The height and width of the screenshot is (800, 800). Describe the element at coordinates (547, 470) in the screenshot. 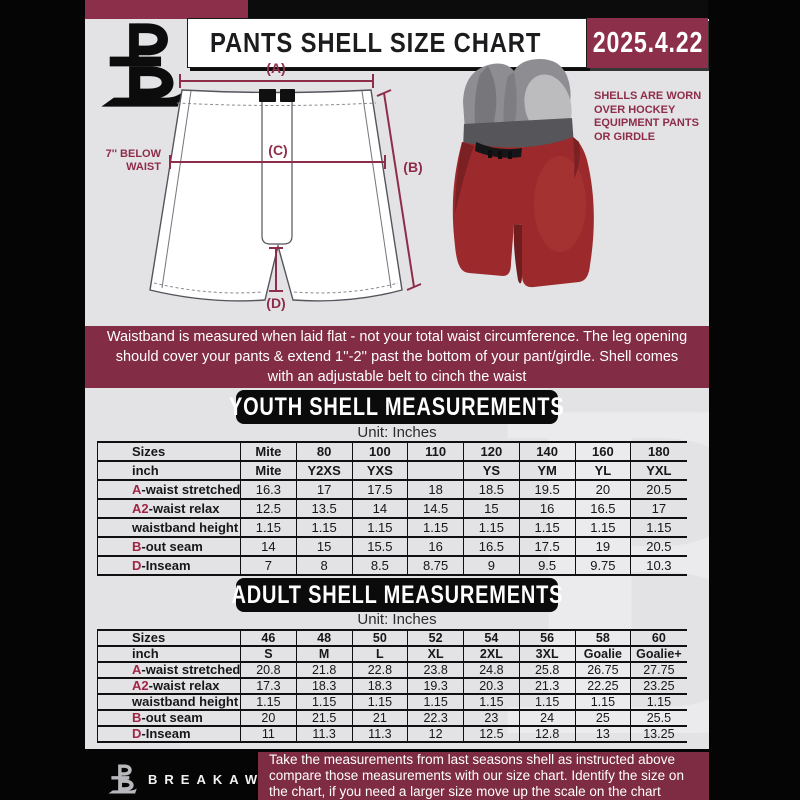

I see `table-cell: YM` at that location.